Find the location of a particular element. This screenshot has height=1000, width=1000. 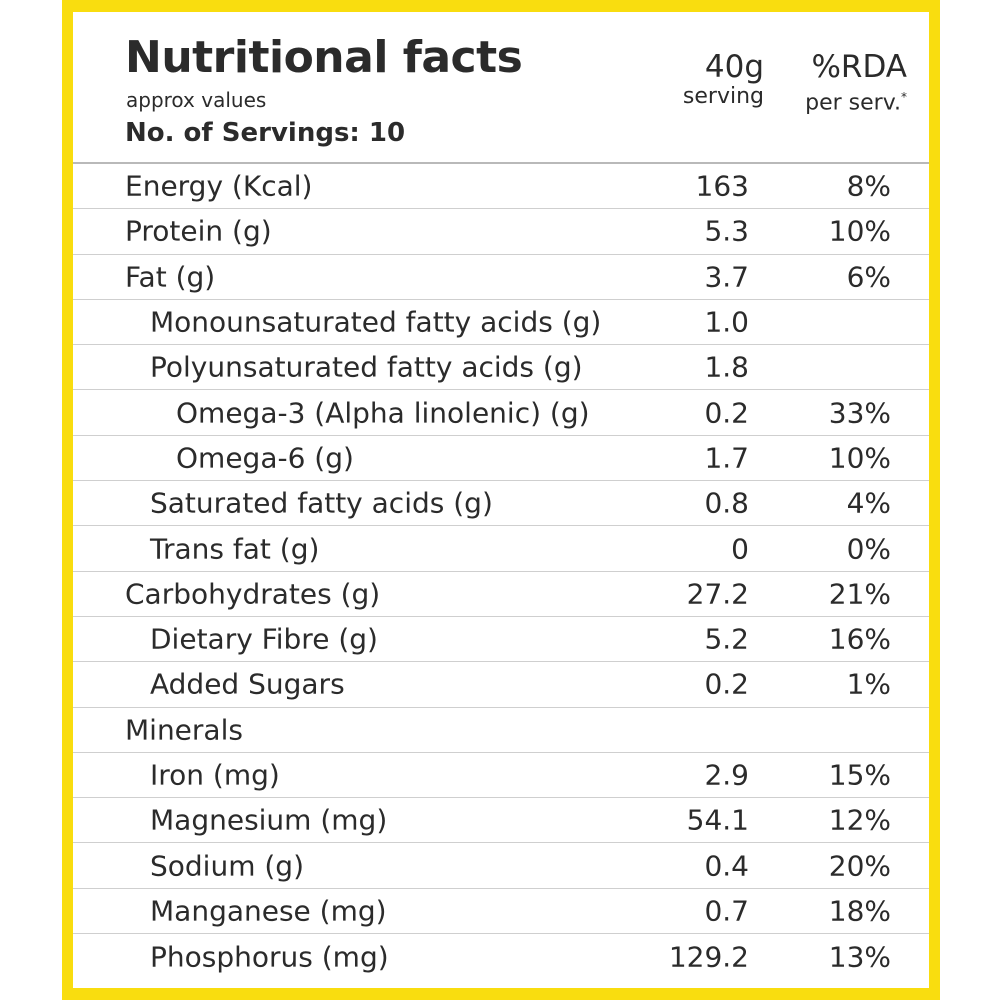

serving-size: 40g is located at coordinates (734, 67).